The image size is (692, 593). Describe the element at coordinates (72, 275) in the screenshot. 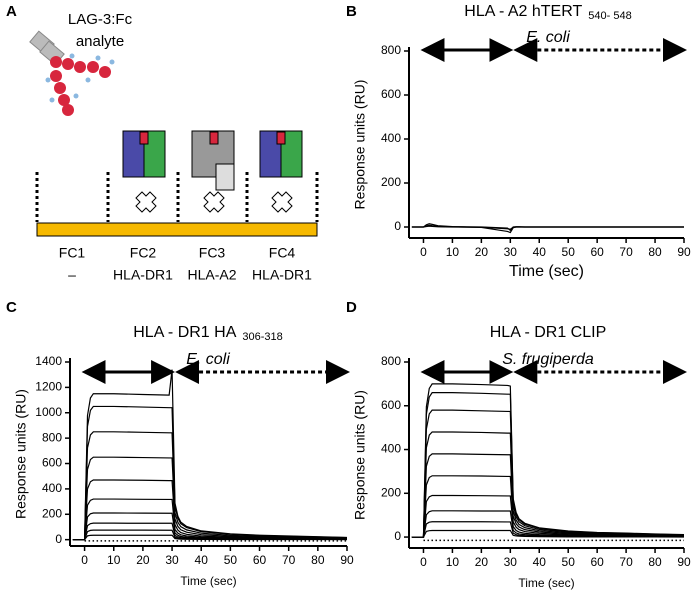

I see `ligand-label: –` at that location.